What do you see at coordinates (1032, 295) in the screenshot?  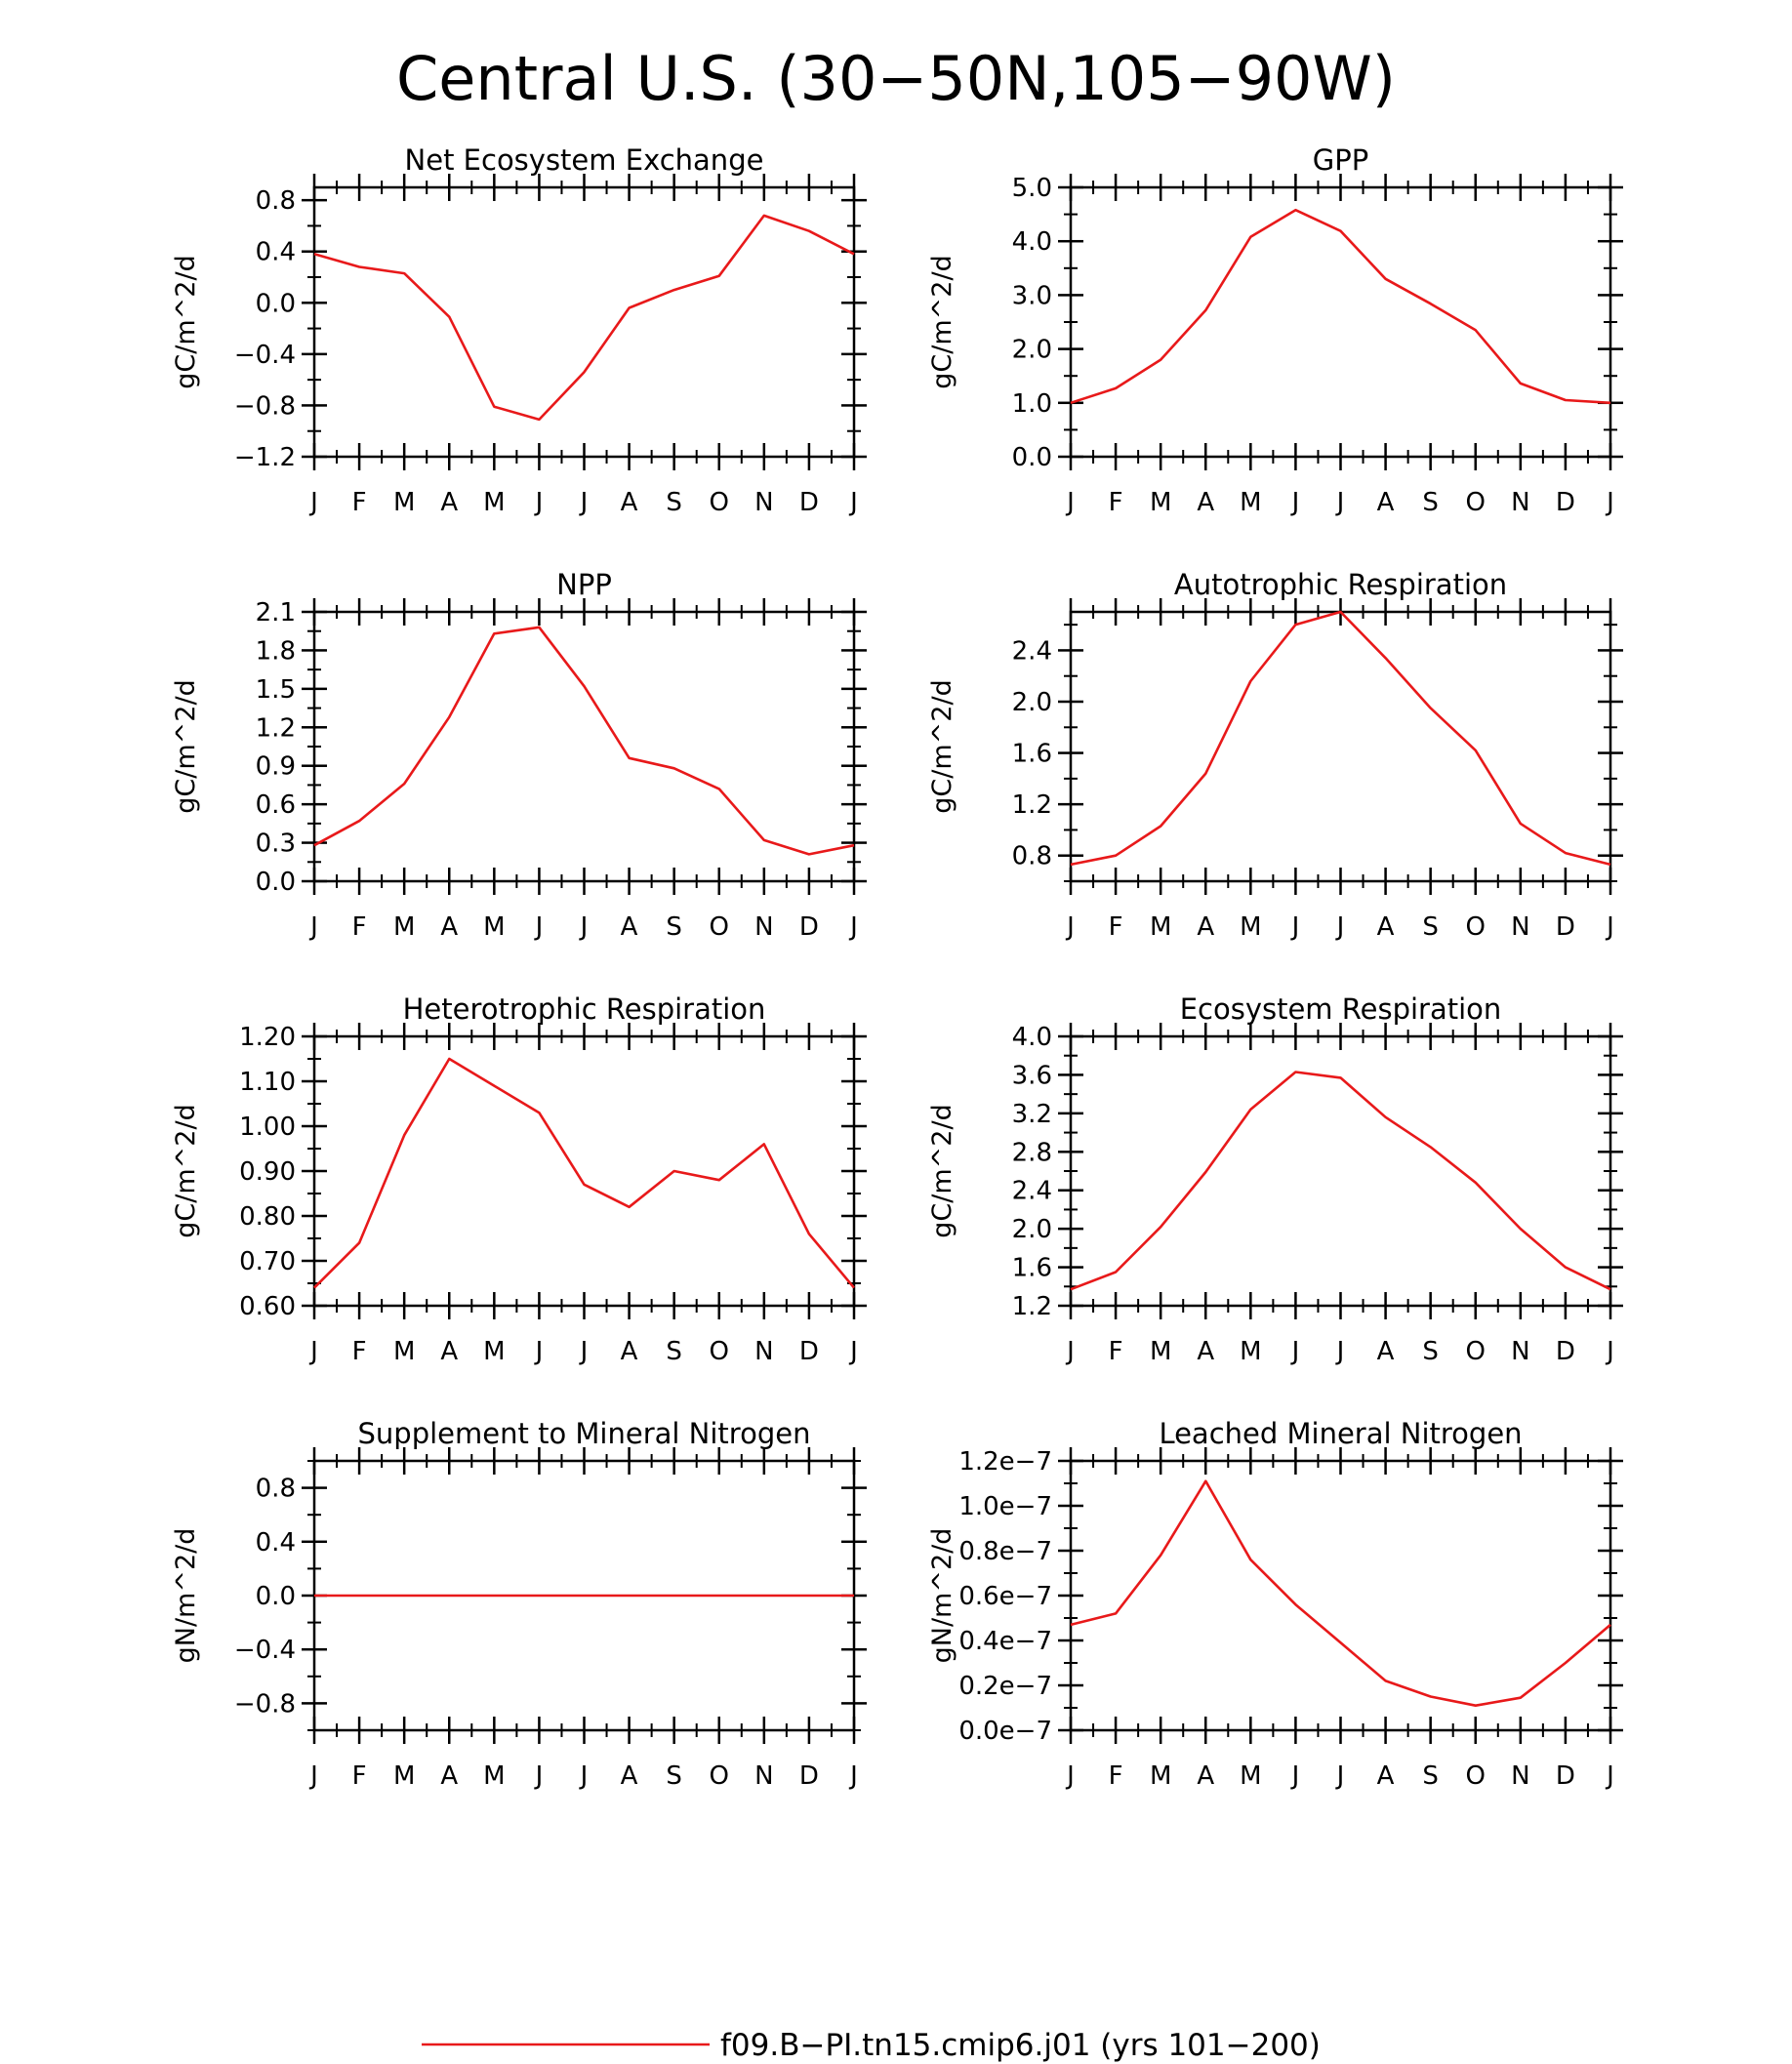 I see `y-tick-label: 3.0` at bounding box center [1032, 295].